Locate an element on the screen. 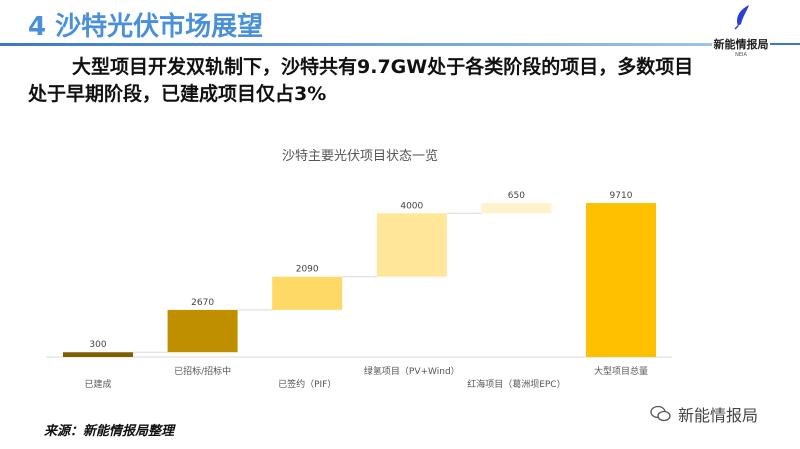 This screenshot has width=800, height=449. data-label: 4000 is located at coordinates (411, 206).